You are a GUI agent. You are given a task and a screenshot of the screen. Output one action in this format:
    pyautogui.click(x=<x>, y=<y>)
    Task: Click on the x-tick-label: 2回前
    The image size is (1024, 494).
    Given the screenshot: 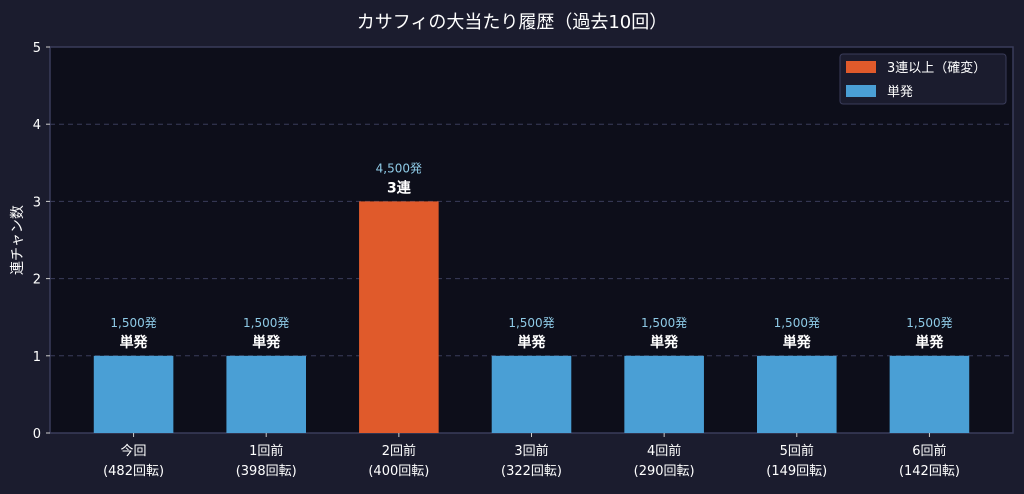 What is the action you would take?
    pyautogui.click(x=399, y=451)
    